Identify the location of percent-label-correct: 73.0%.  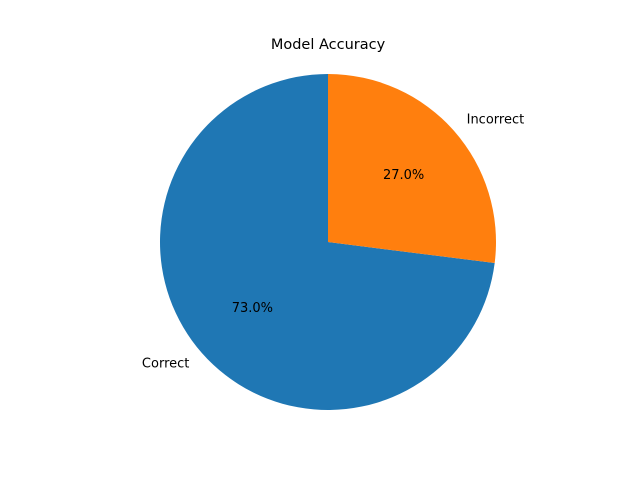
(252, 308).